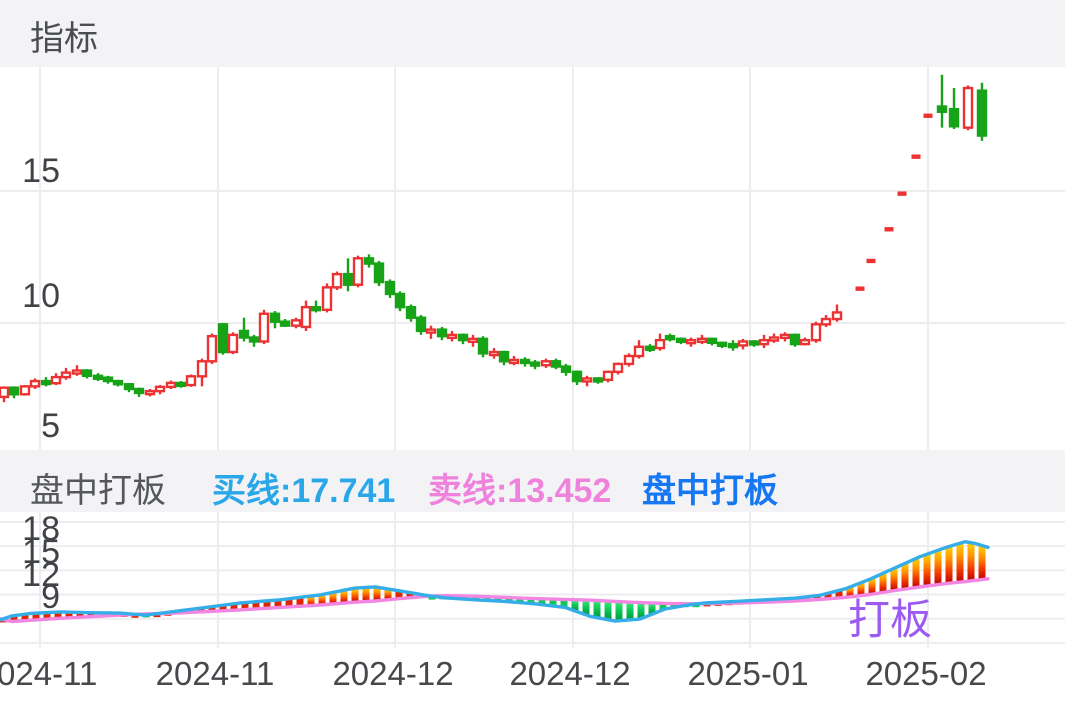 Image resolution: width=1065 pixels, height=708 pixels. Describe the element at coordinates (748, 673) in the screenshot. I see `x-axis-label: 2025-01` at that location.